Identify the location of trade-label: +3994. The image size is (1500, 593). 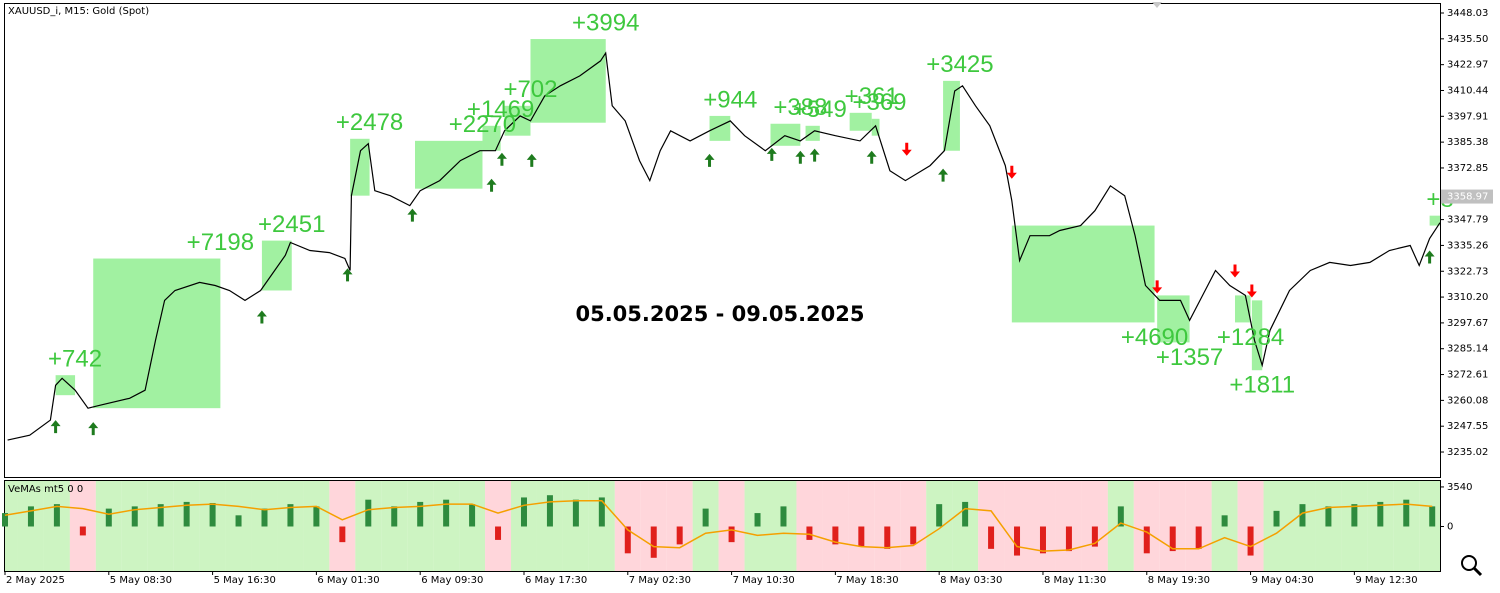
(605, 22).